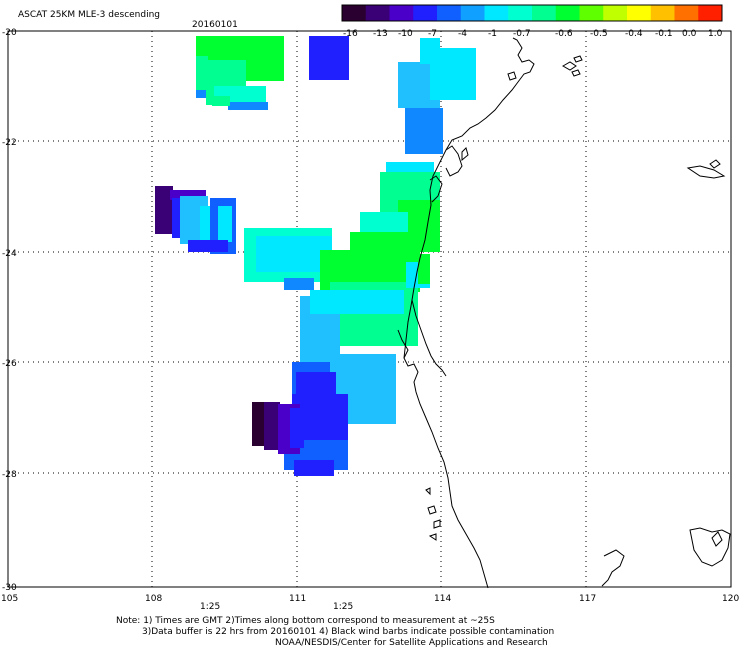  I want to click on colorbar-label: 0.0, so click(689, 34).